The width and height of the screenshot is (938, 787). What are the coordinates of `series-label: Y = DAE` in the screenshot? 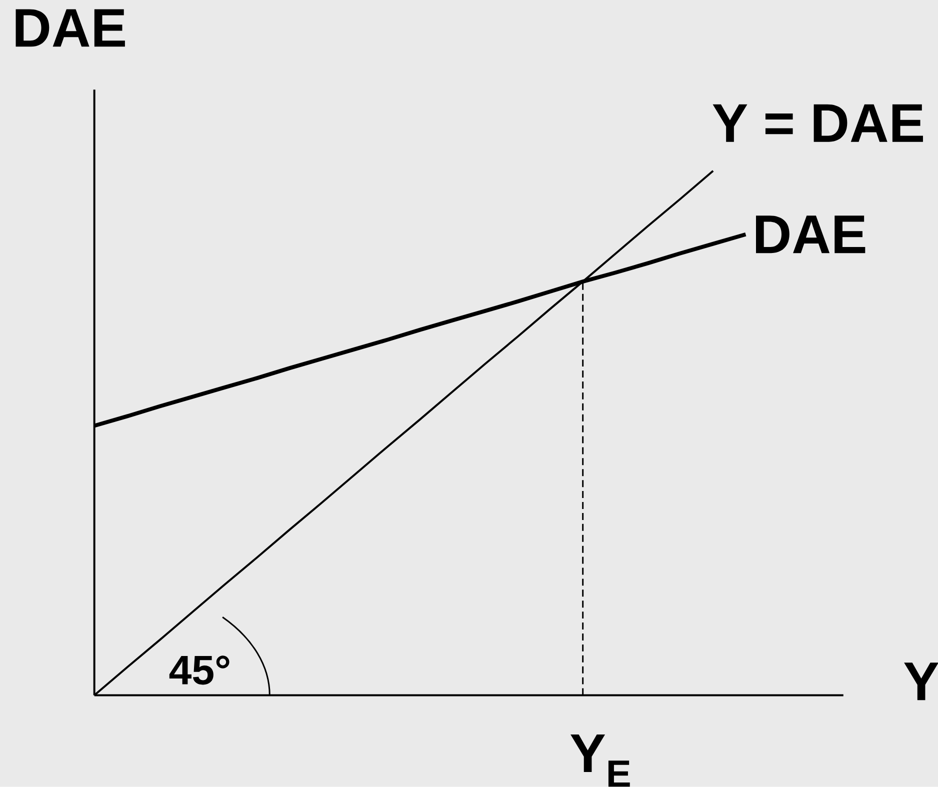 It's located at (817, 123).